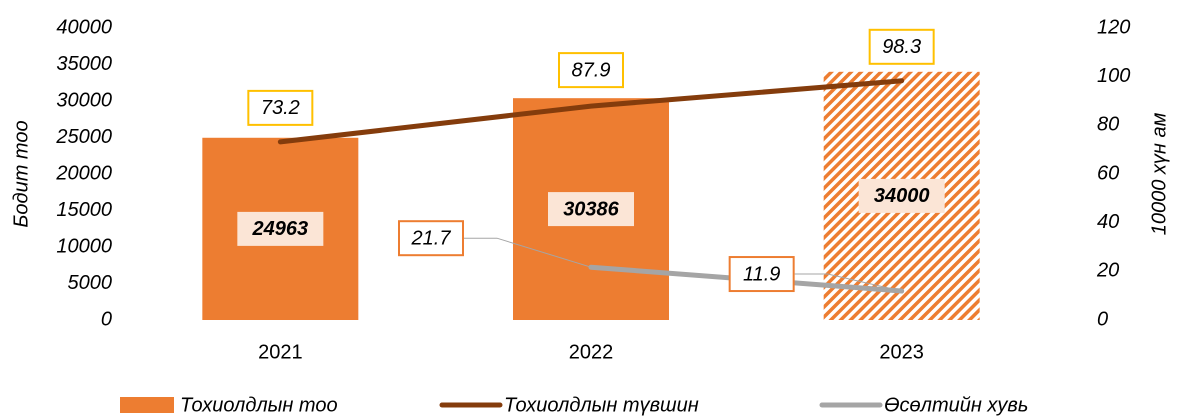 The image size is (1177, 418). I want to click on line-value-label: 98.3, so click(901, 47).